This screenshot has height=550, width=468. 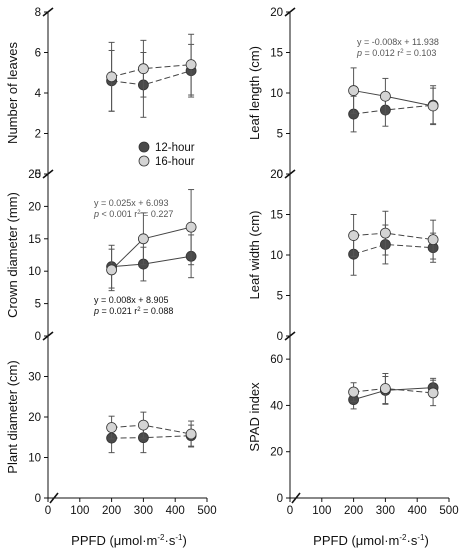 I want to click on y-axis-label: Leaf length (cm), so click(x=254, y=93).